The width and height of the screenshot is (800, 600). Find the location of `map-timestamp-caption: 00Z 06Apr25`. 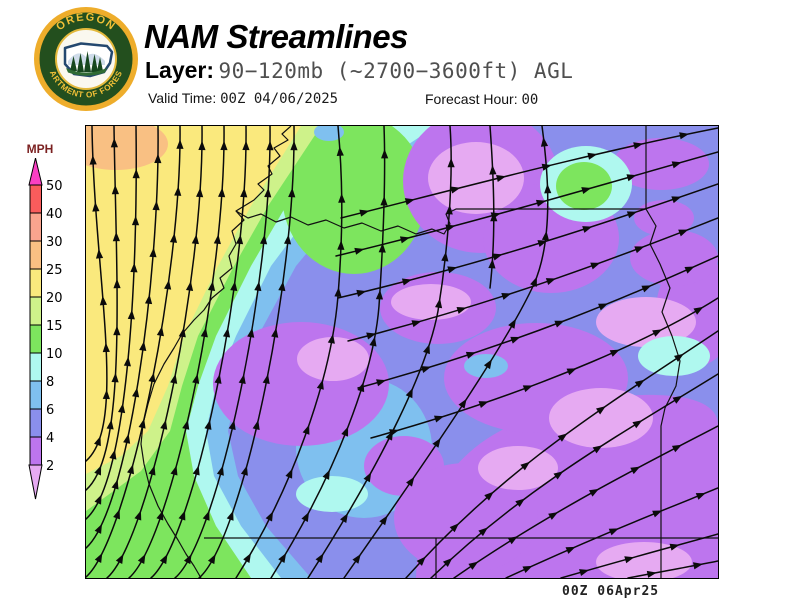

map-timestamp-caption: 00Z 06Apr25 is located at coordinates (611, 591).